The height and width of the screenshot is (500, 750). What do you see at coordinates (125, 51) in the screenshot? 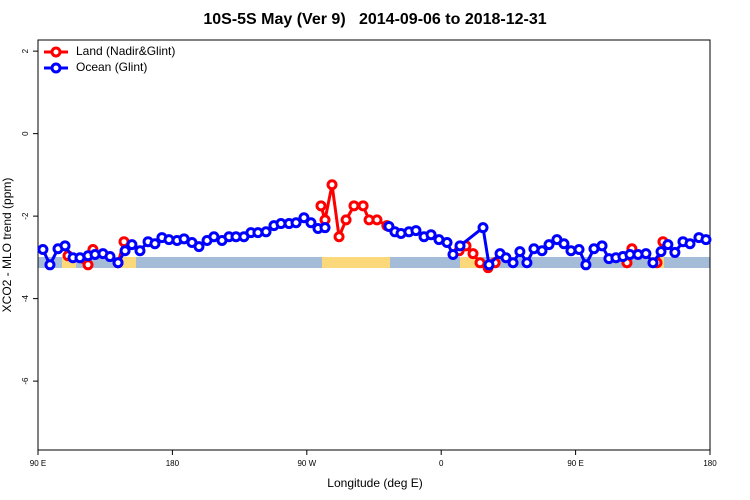
I see `legend-label: Land (Nadir&Glint)` at bounding box center [125, 51].